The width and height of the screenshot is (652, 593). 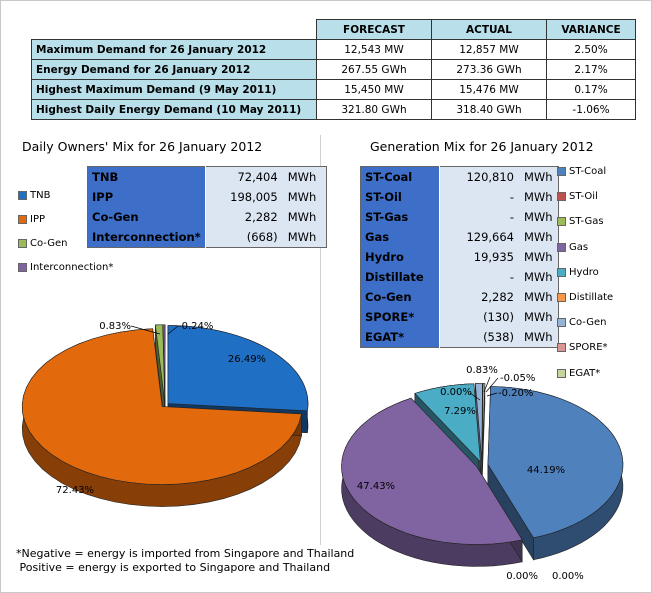 What do you see at coordinates (174, 89) in the screenshot?
I see `row-label: Highest Maximum Demand (9 May 2011)` at bounding box center [174, 89].